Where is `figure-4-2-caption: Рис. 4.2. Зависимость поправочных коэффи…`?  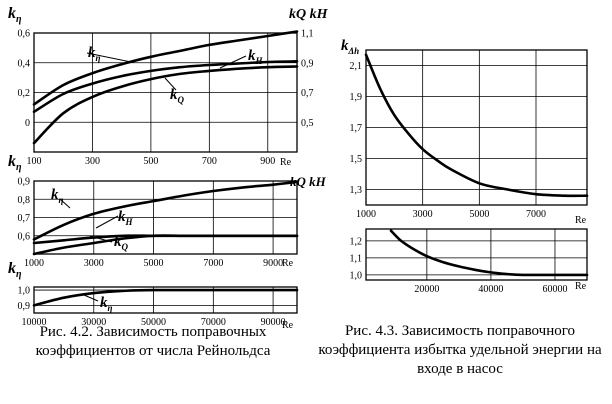 figure-4-2-caption: Рис. 4.2. Зависимость поправочных коэффи… is located at coordinates (153, 341).